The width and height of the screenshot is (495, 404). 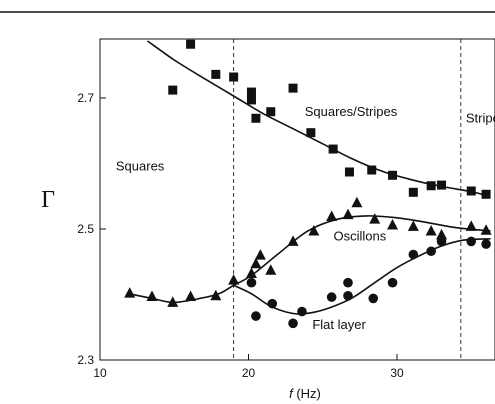 What do you see at coordinates (48, 200) in the screenshot?
I see `y-axis-label: Γ` at bounding box center [48, 200].